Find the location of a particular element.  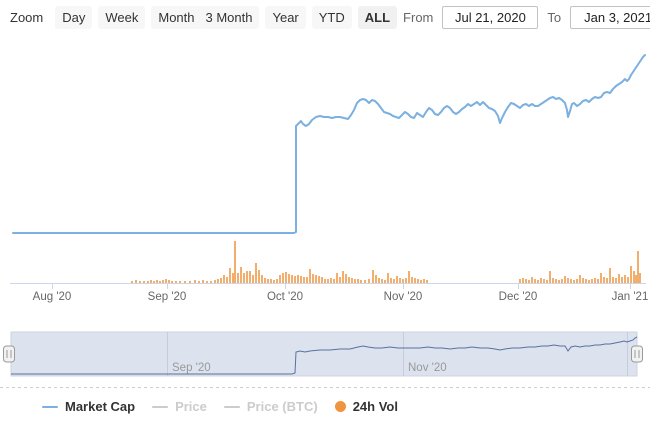

navigator-left-handle is located at coordinates (9, 354).